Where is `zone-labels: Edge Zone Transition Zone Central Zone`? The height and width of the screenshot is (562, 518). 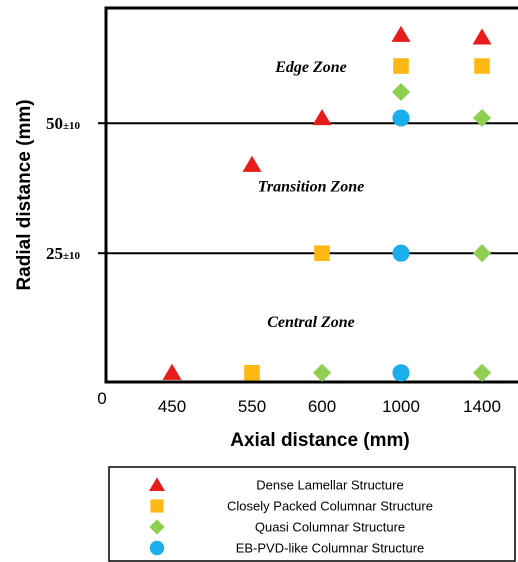 zone-labels: Edge Zone Transition Zone Central Zone is located at coordinates (311, 195).